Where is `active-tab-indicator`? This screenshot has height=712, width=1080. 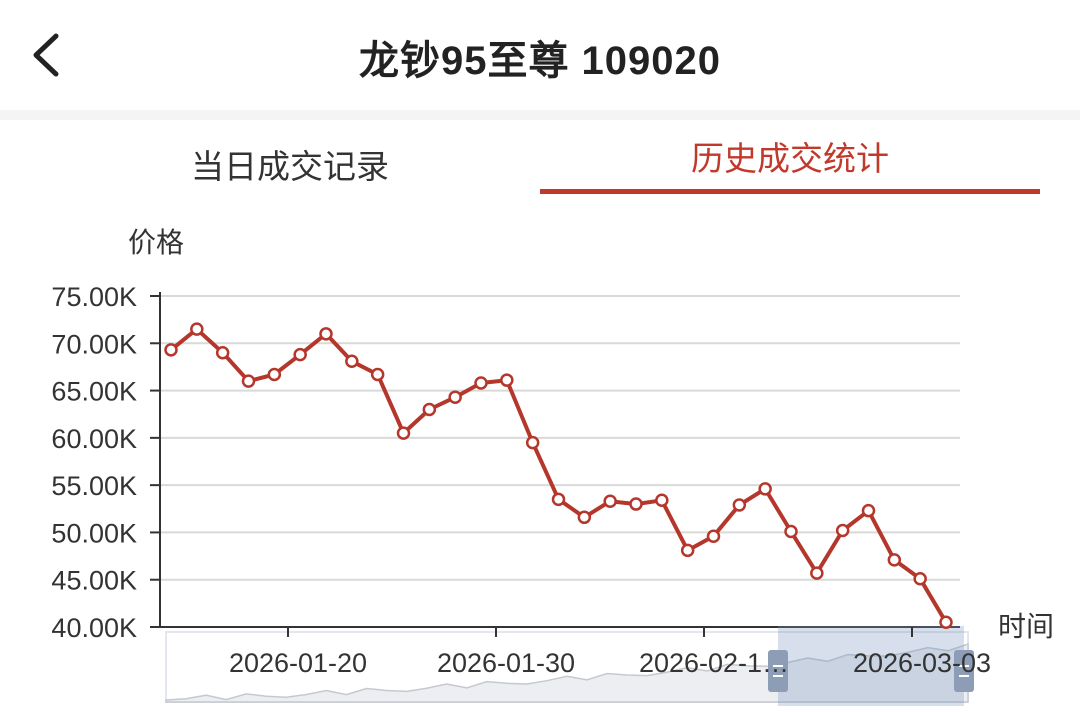
active-tab-indicator is located at coordinates (790, 191).